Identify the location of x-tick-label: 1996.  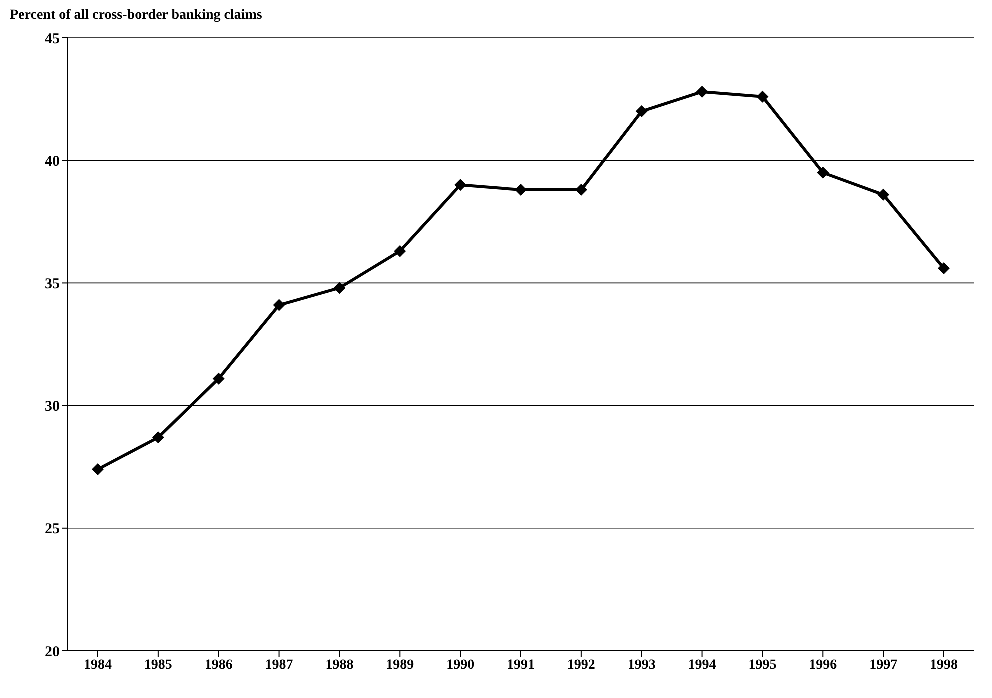
(823, 665).